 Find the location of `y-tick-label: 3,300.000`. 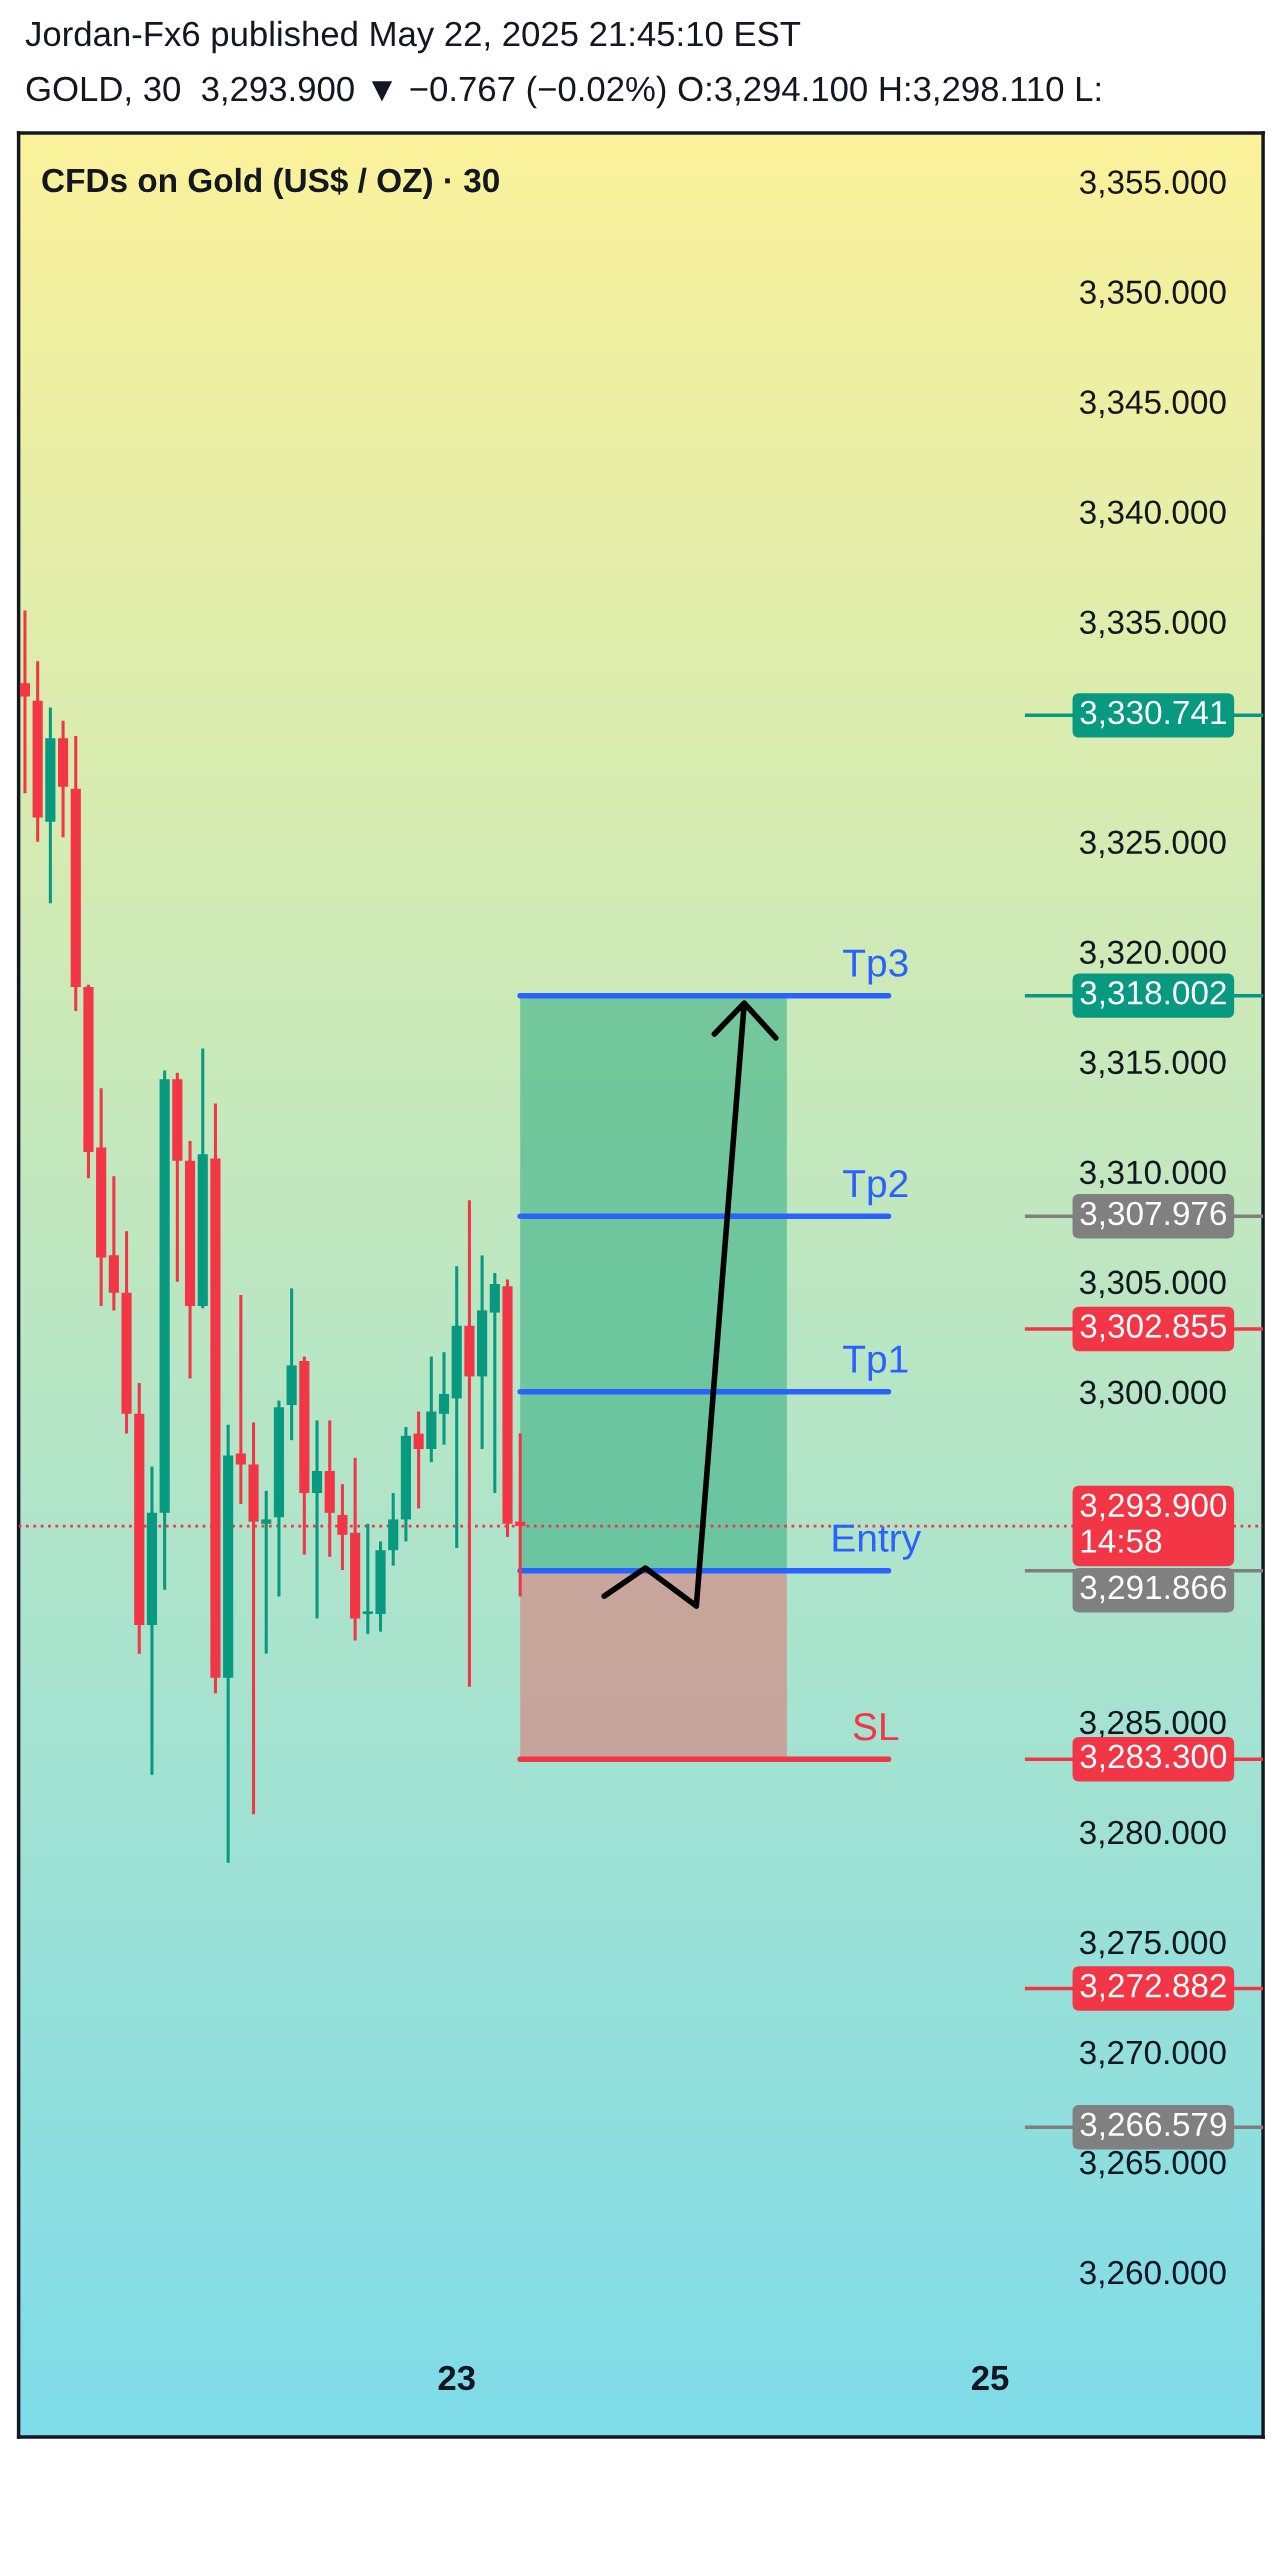

y-tick-label: 3,300.000 is located at coordinates (1152, 1394).